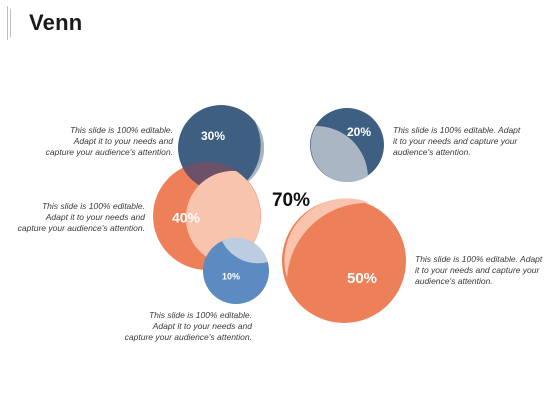  I want to click on circle-50-percent, so click(344, 261).